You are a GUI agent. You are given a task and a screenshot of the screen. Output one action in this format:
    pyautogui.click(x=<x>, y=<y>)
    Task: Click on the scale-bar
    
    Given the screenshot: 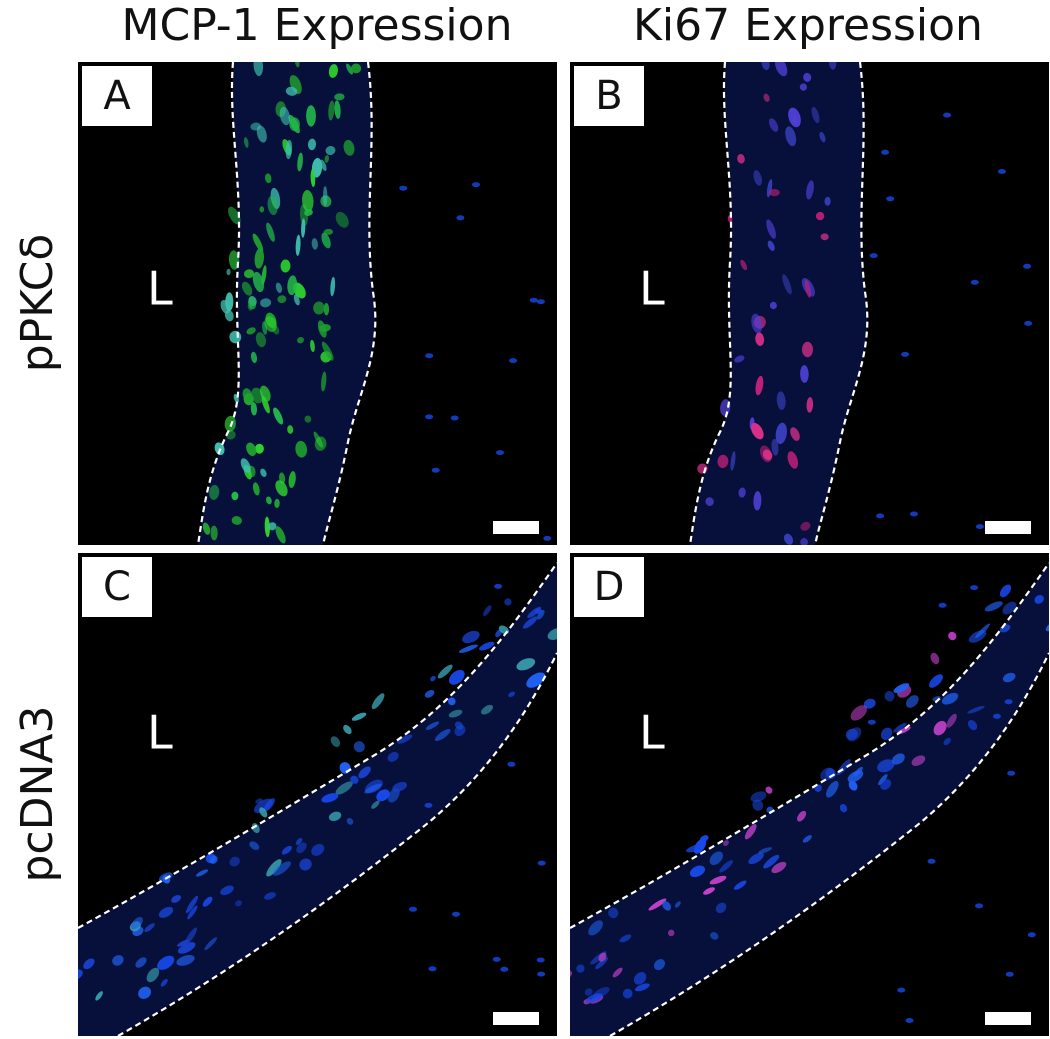 What is the action you would take?
    pyautogui.click(x=1008, y=1018)
    